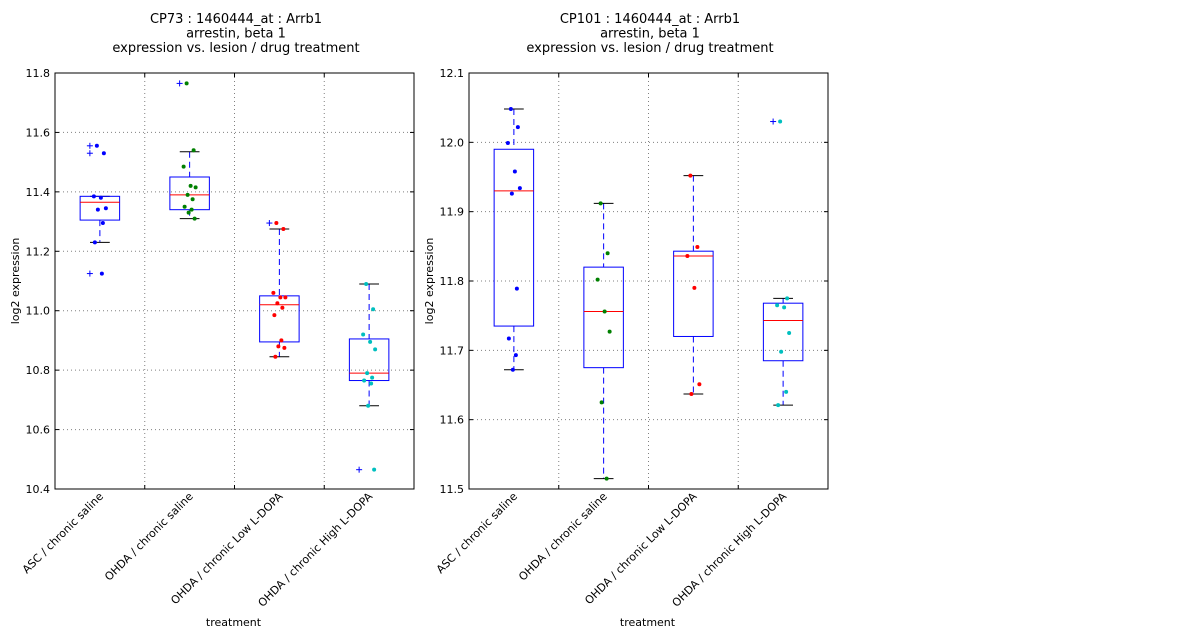 This screenshot has width=1200, height=640. What do you see at coordinates (38, 430) in the screenshot?
I see `y-tick-label: 10.6` at bounding box center [38, 430].